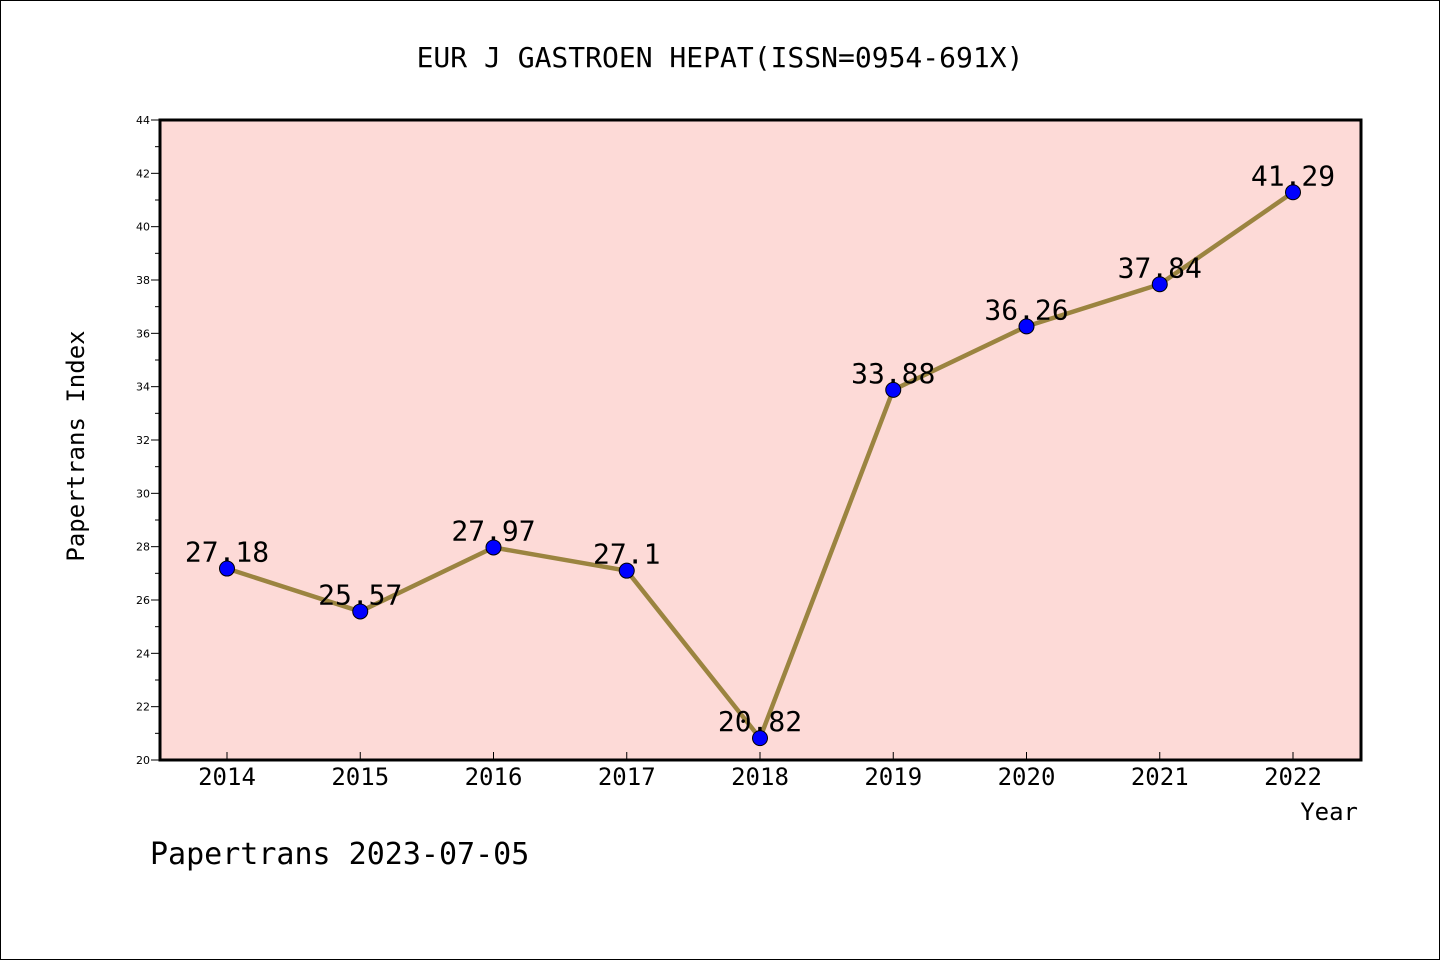 This screenshot has height=960, width=1440. Describe the element at coordinates (1160, 777) in the screenshot. I see `x-tick-label: 2021` at that location.